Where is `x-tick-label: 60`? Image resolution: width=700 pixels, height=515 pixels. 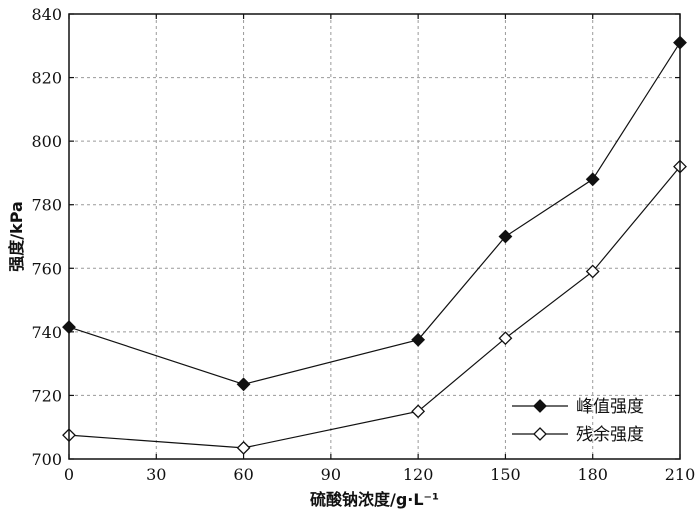 x-tick-label: 60 is located at coordinates (243, 474).